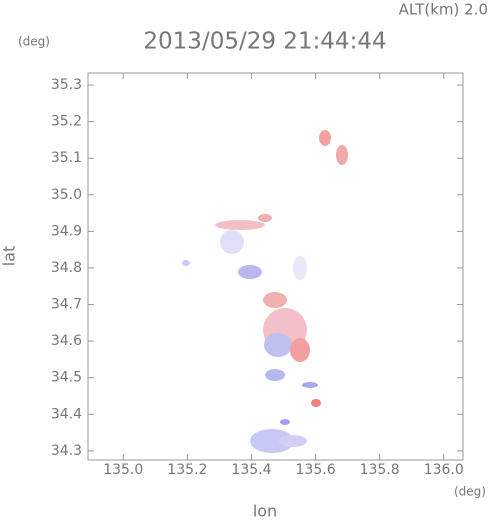 The width and height of the screenshot is (491, 521). I want to click on altitude-label: ALT(km) 2.0, so click(443, 10).